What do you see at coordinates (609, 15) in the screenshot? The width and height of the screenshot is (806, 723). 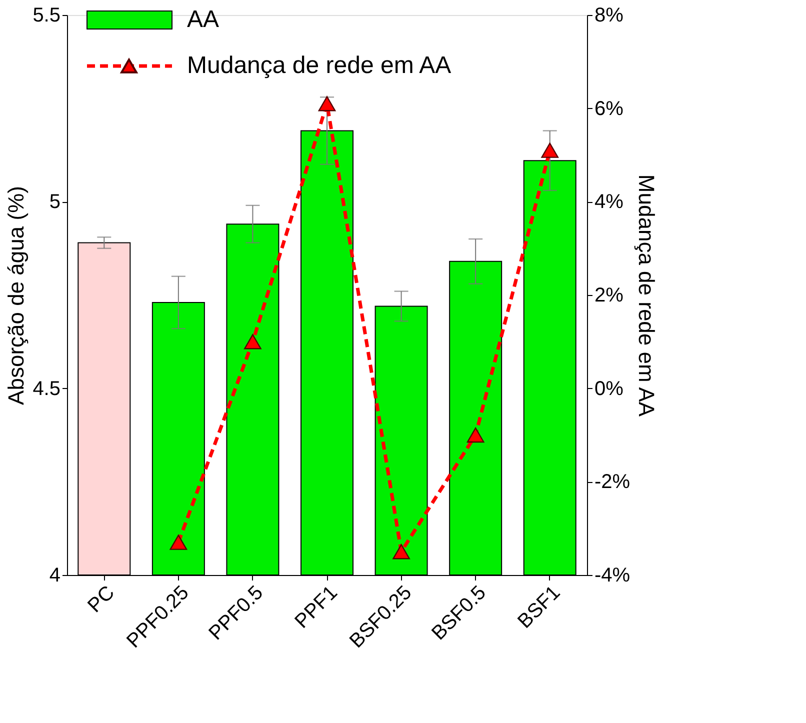 I see `y2-tick-label: 8%` at bounding box center [609, 15].